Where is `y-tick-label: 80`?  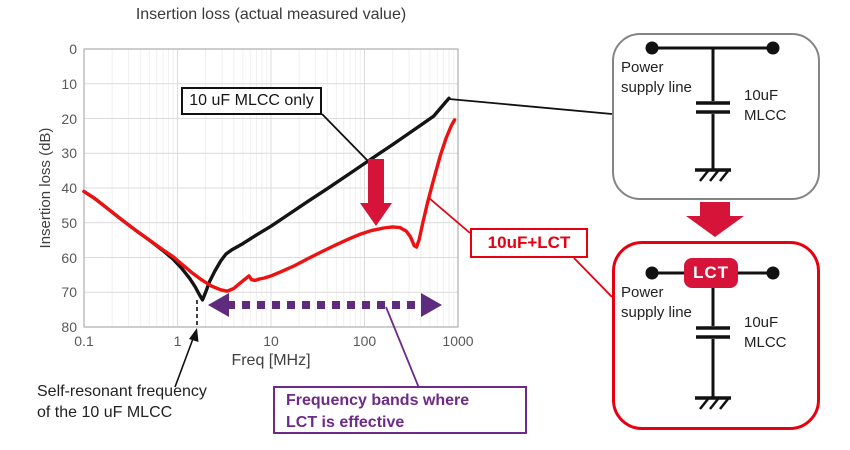 y-tick-label: 80 is located at coordinates (69, 327).